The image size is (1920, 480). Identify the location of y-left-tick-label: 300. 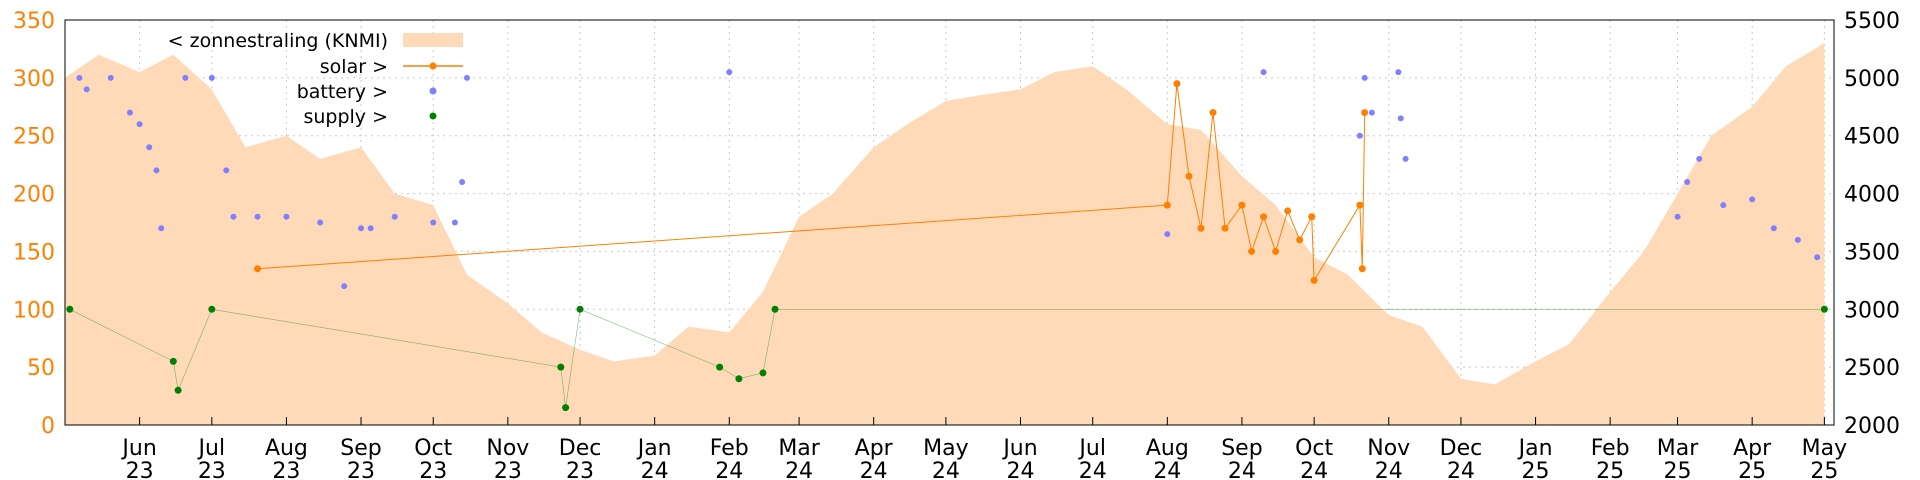
(34, 79).